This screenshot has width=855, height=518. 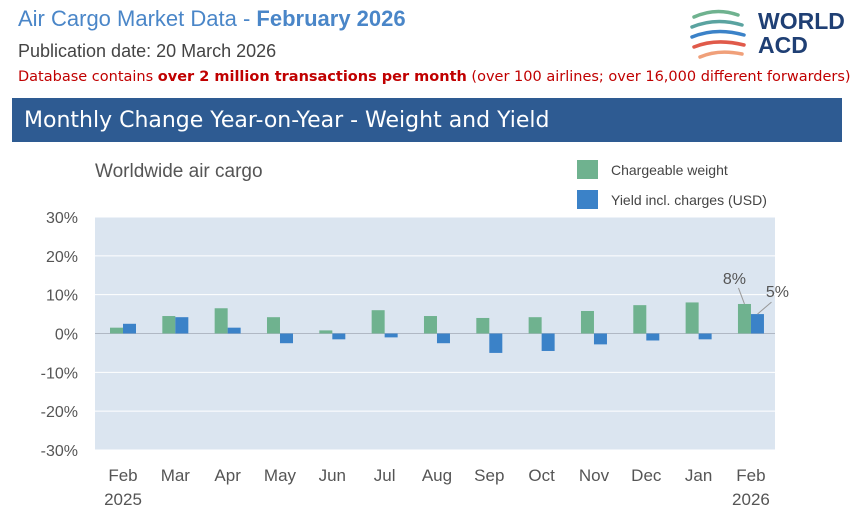 What do you see at coordinates (541, 475) in the screenshot?
I see `x-tick-label: Oct` at bounding box center [541, 475].